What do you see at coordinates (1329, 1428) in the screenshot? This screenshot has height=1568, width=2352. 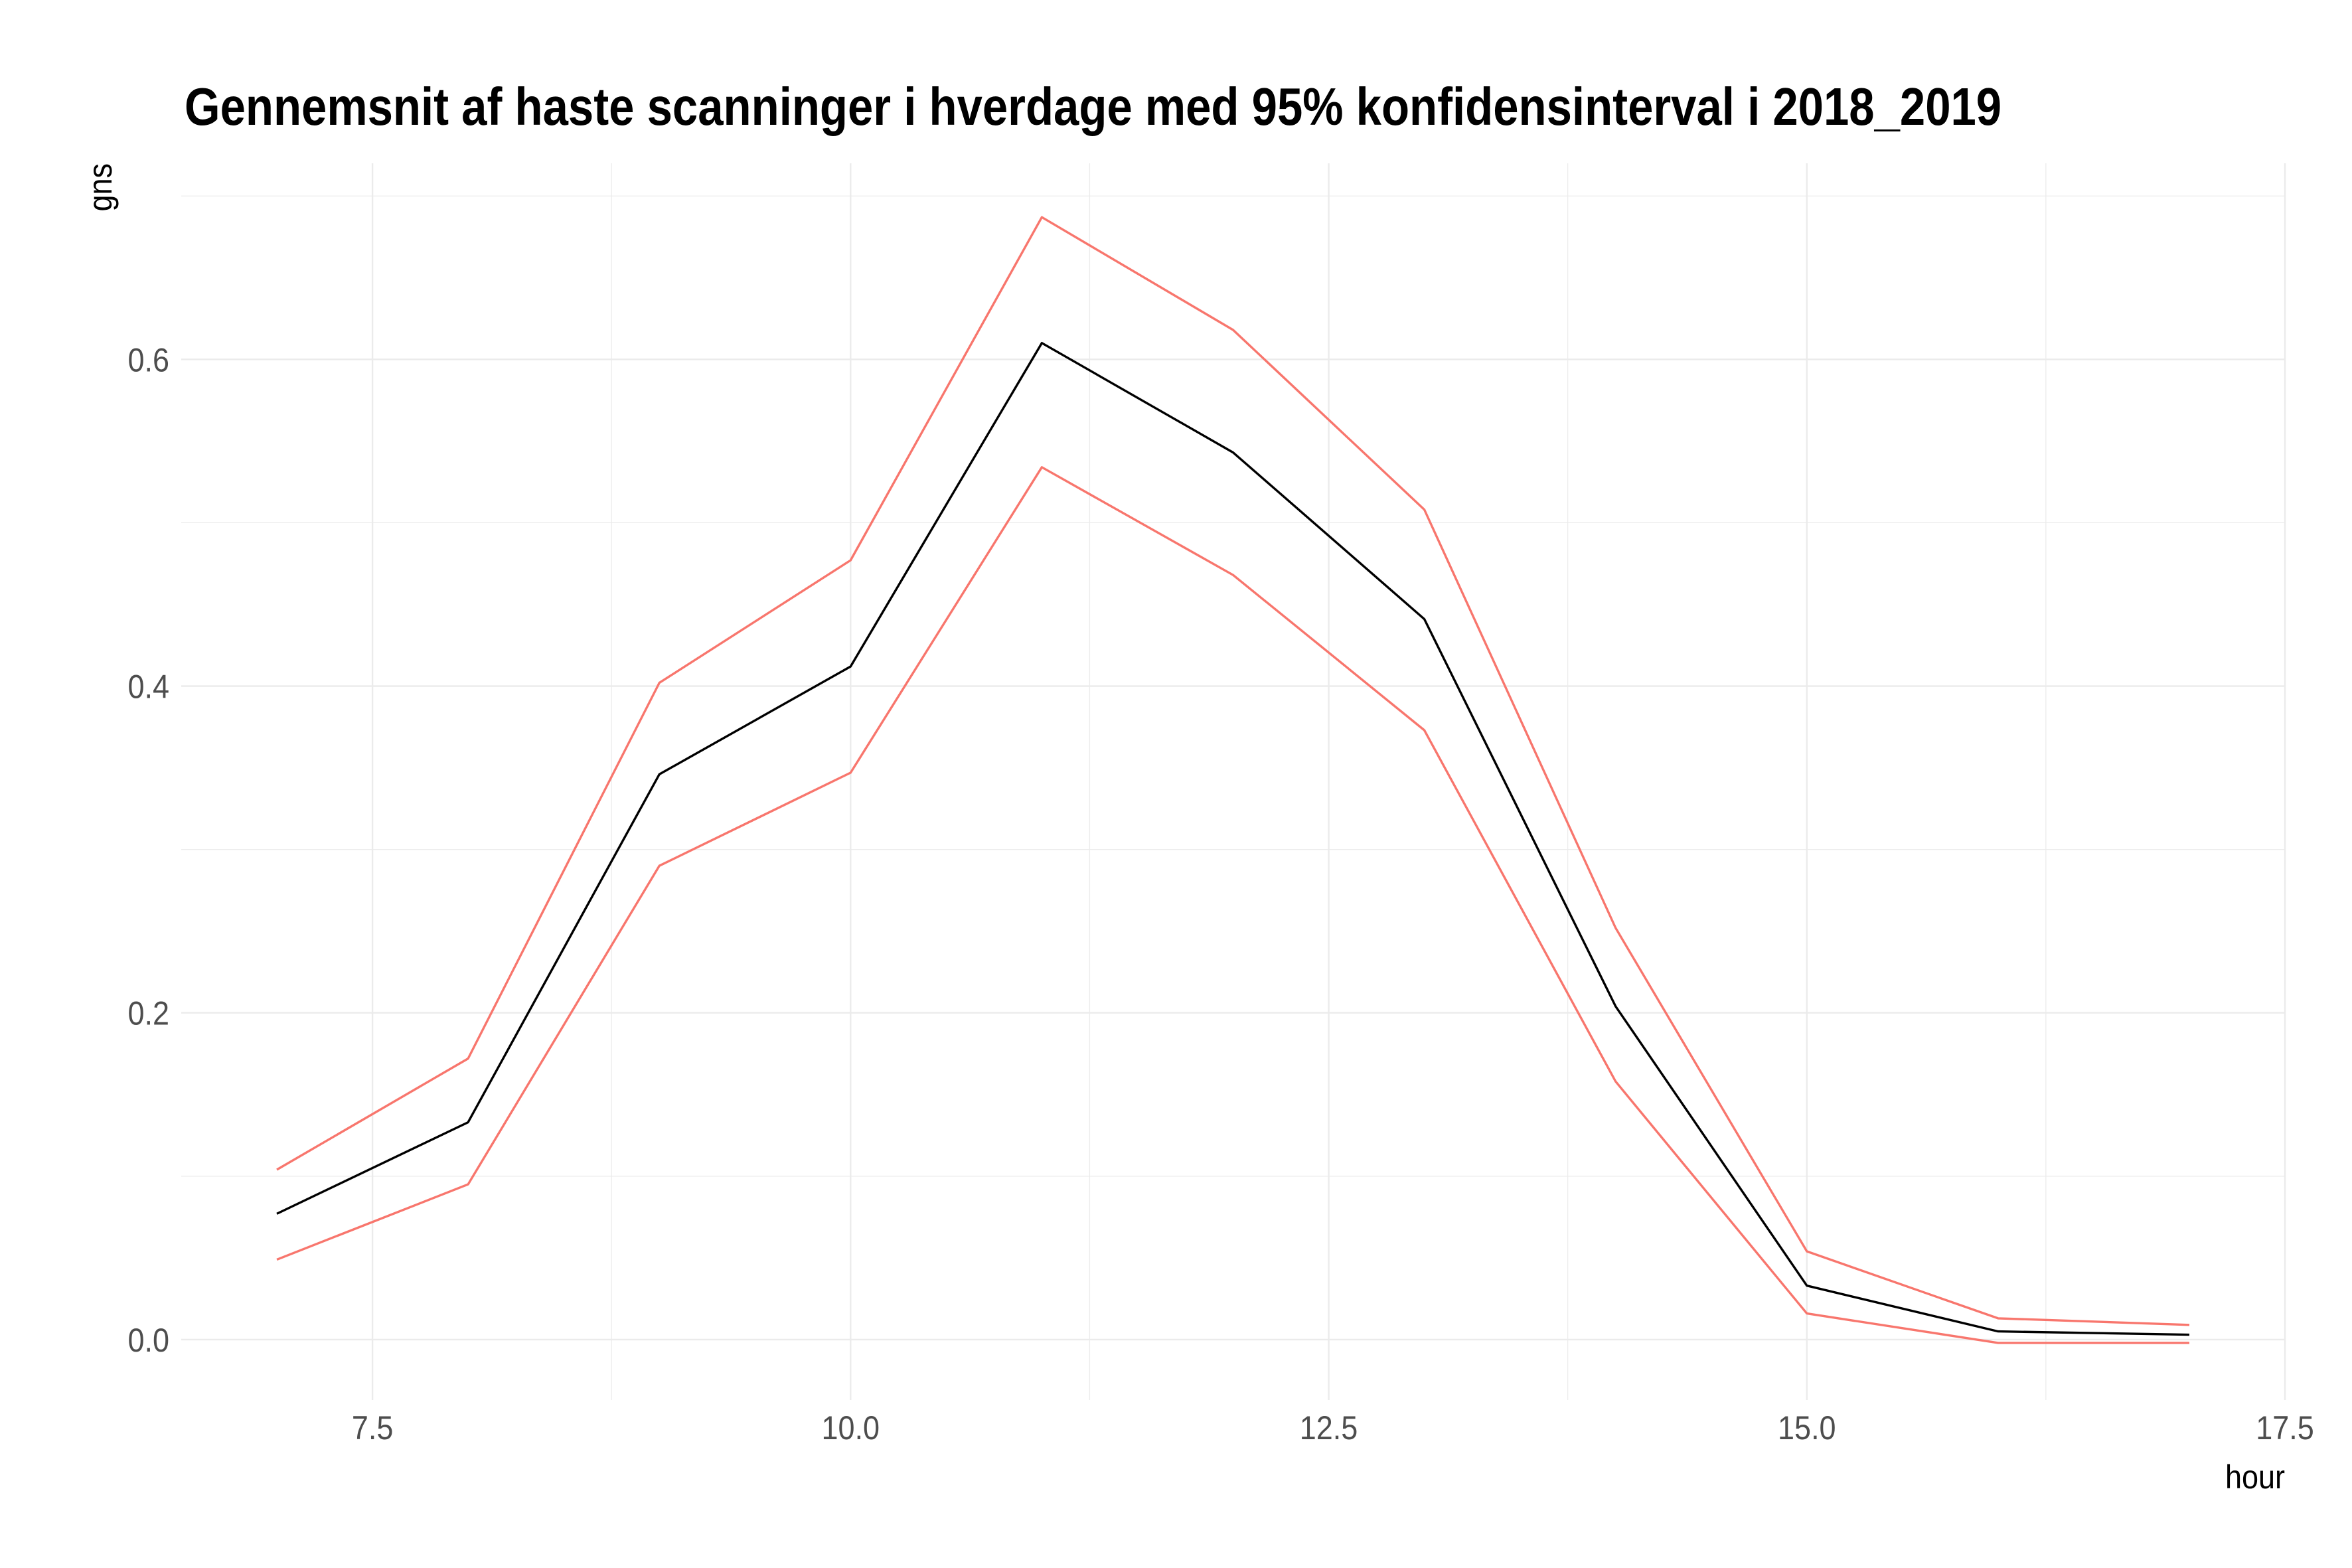 I see `x-tick-label: 12.5` at bounding box center [1329, 1428].